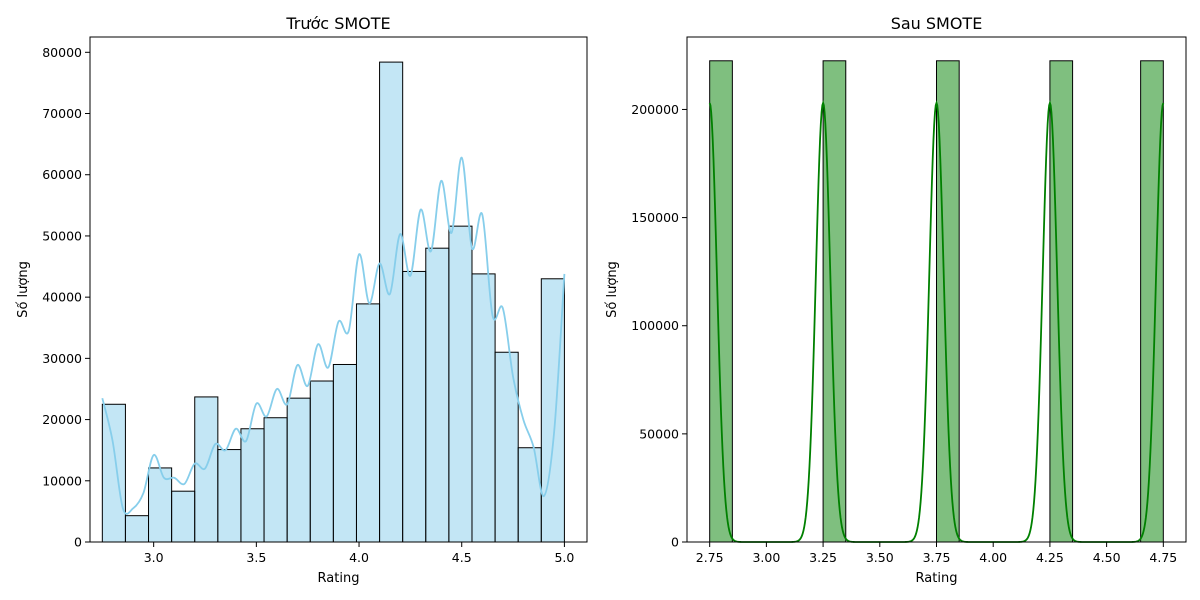 The width and height of the screenshot is (1200, 600). What do you see at coordinates (823, 557) in the screenshot?
I see `x-tick-label-after-2: 3.25` at bounding box center [823, 557].